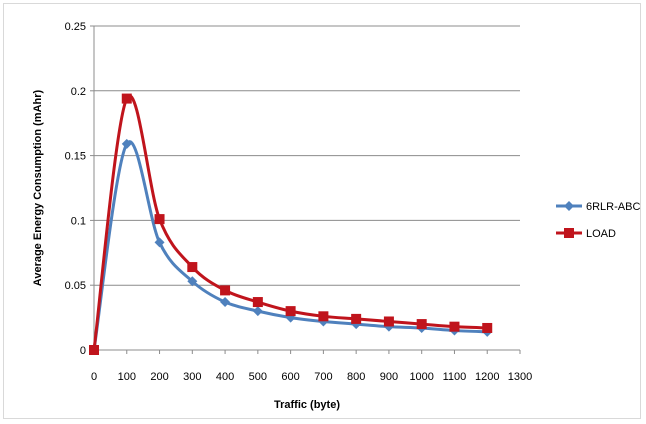 This screenshot has height=424, width=646. I want to click on y-axis-title: Average Energy Consumption (mAhr), so click(38, 187).